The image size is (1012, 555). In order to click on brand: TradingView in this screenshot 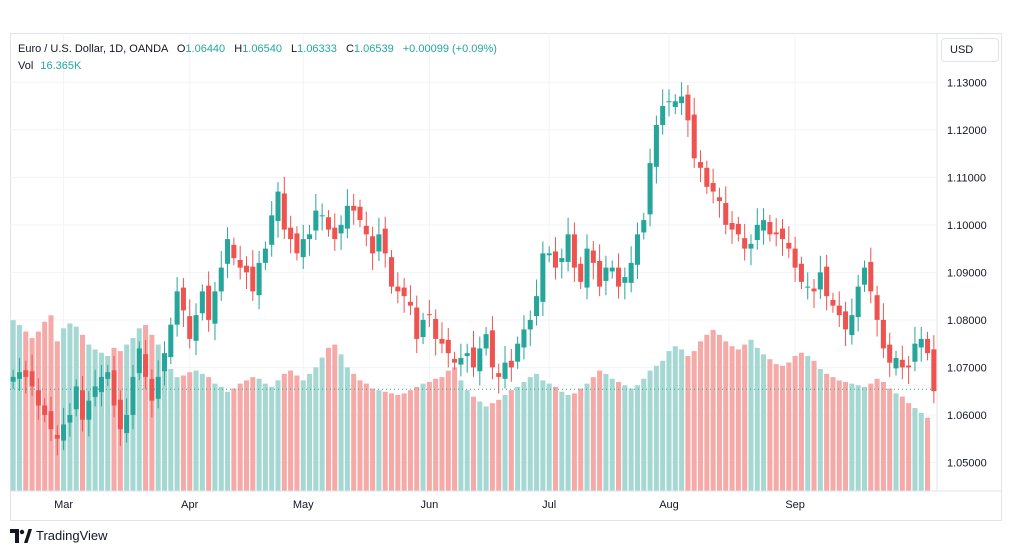, I will do `click(59, 535)`.